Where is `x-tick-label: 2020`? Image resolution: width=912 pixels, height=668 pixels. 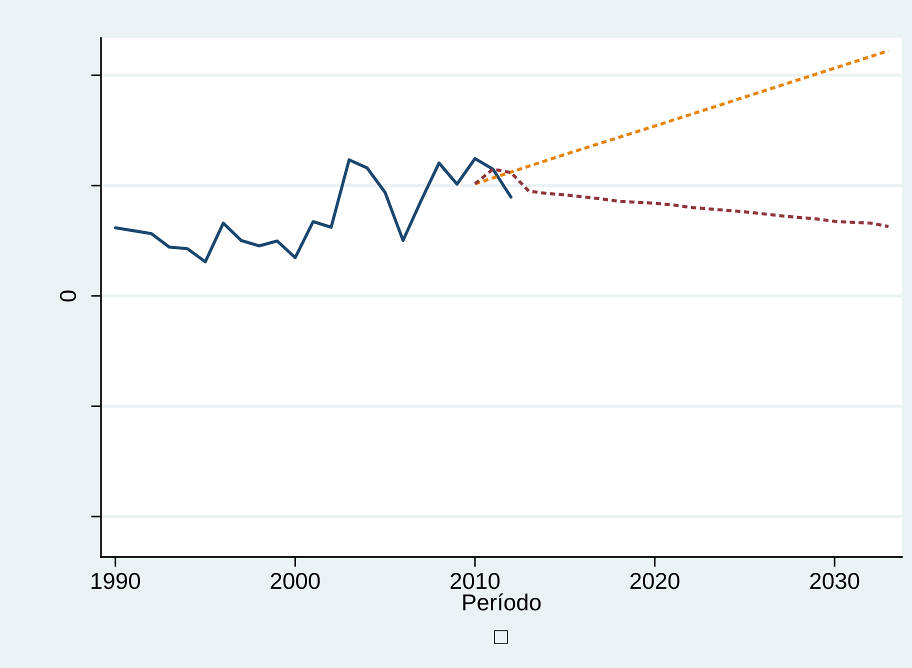 x-tick-label: 2020 is located at coordinates (655, 581).